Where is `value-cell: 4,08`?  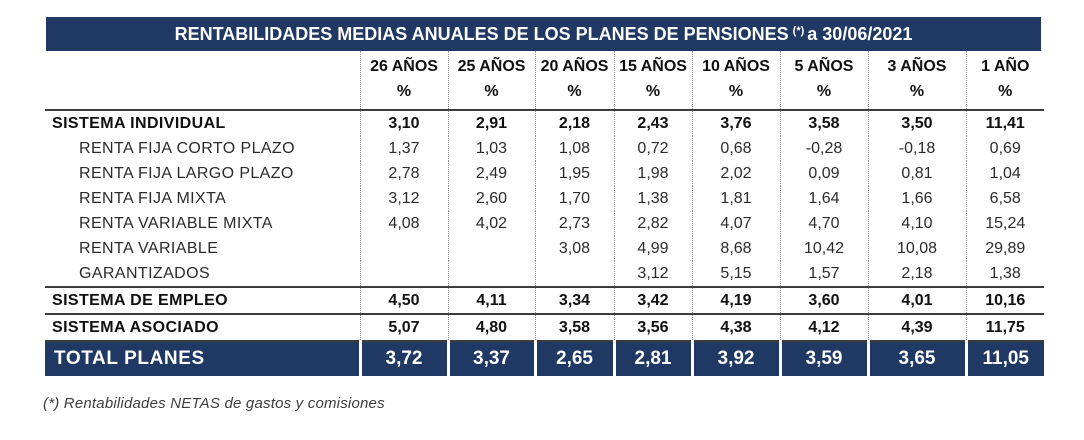
value-cell: 4,08 is located at coordinates (403, 223).